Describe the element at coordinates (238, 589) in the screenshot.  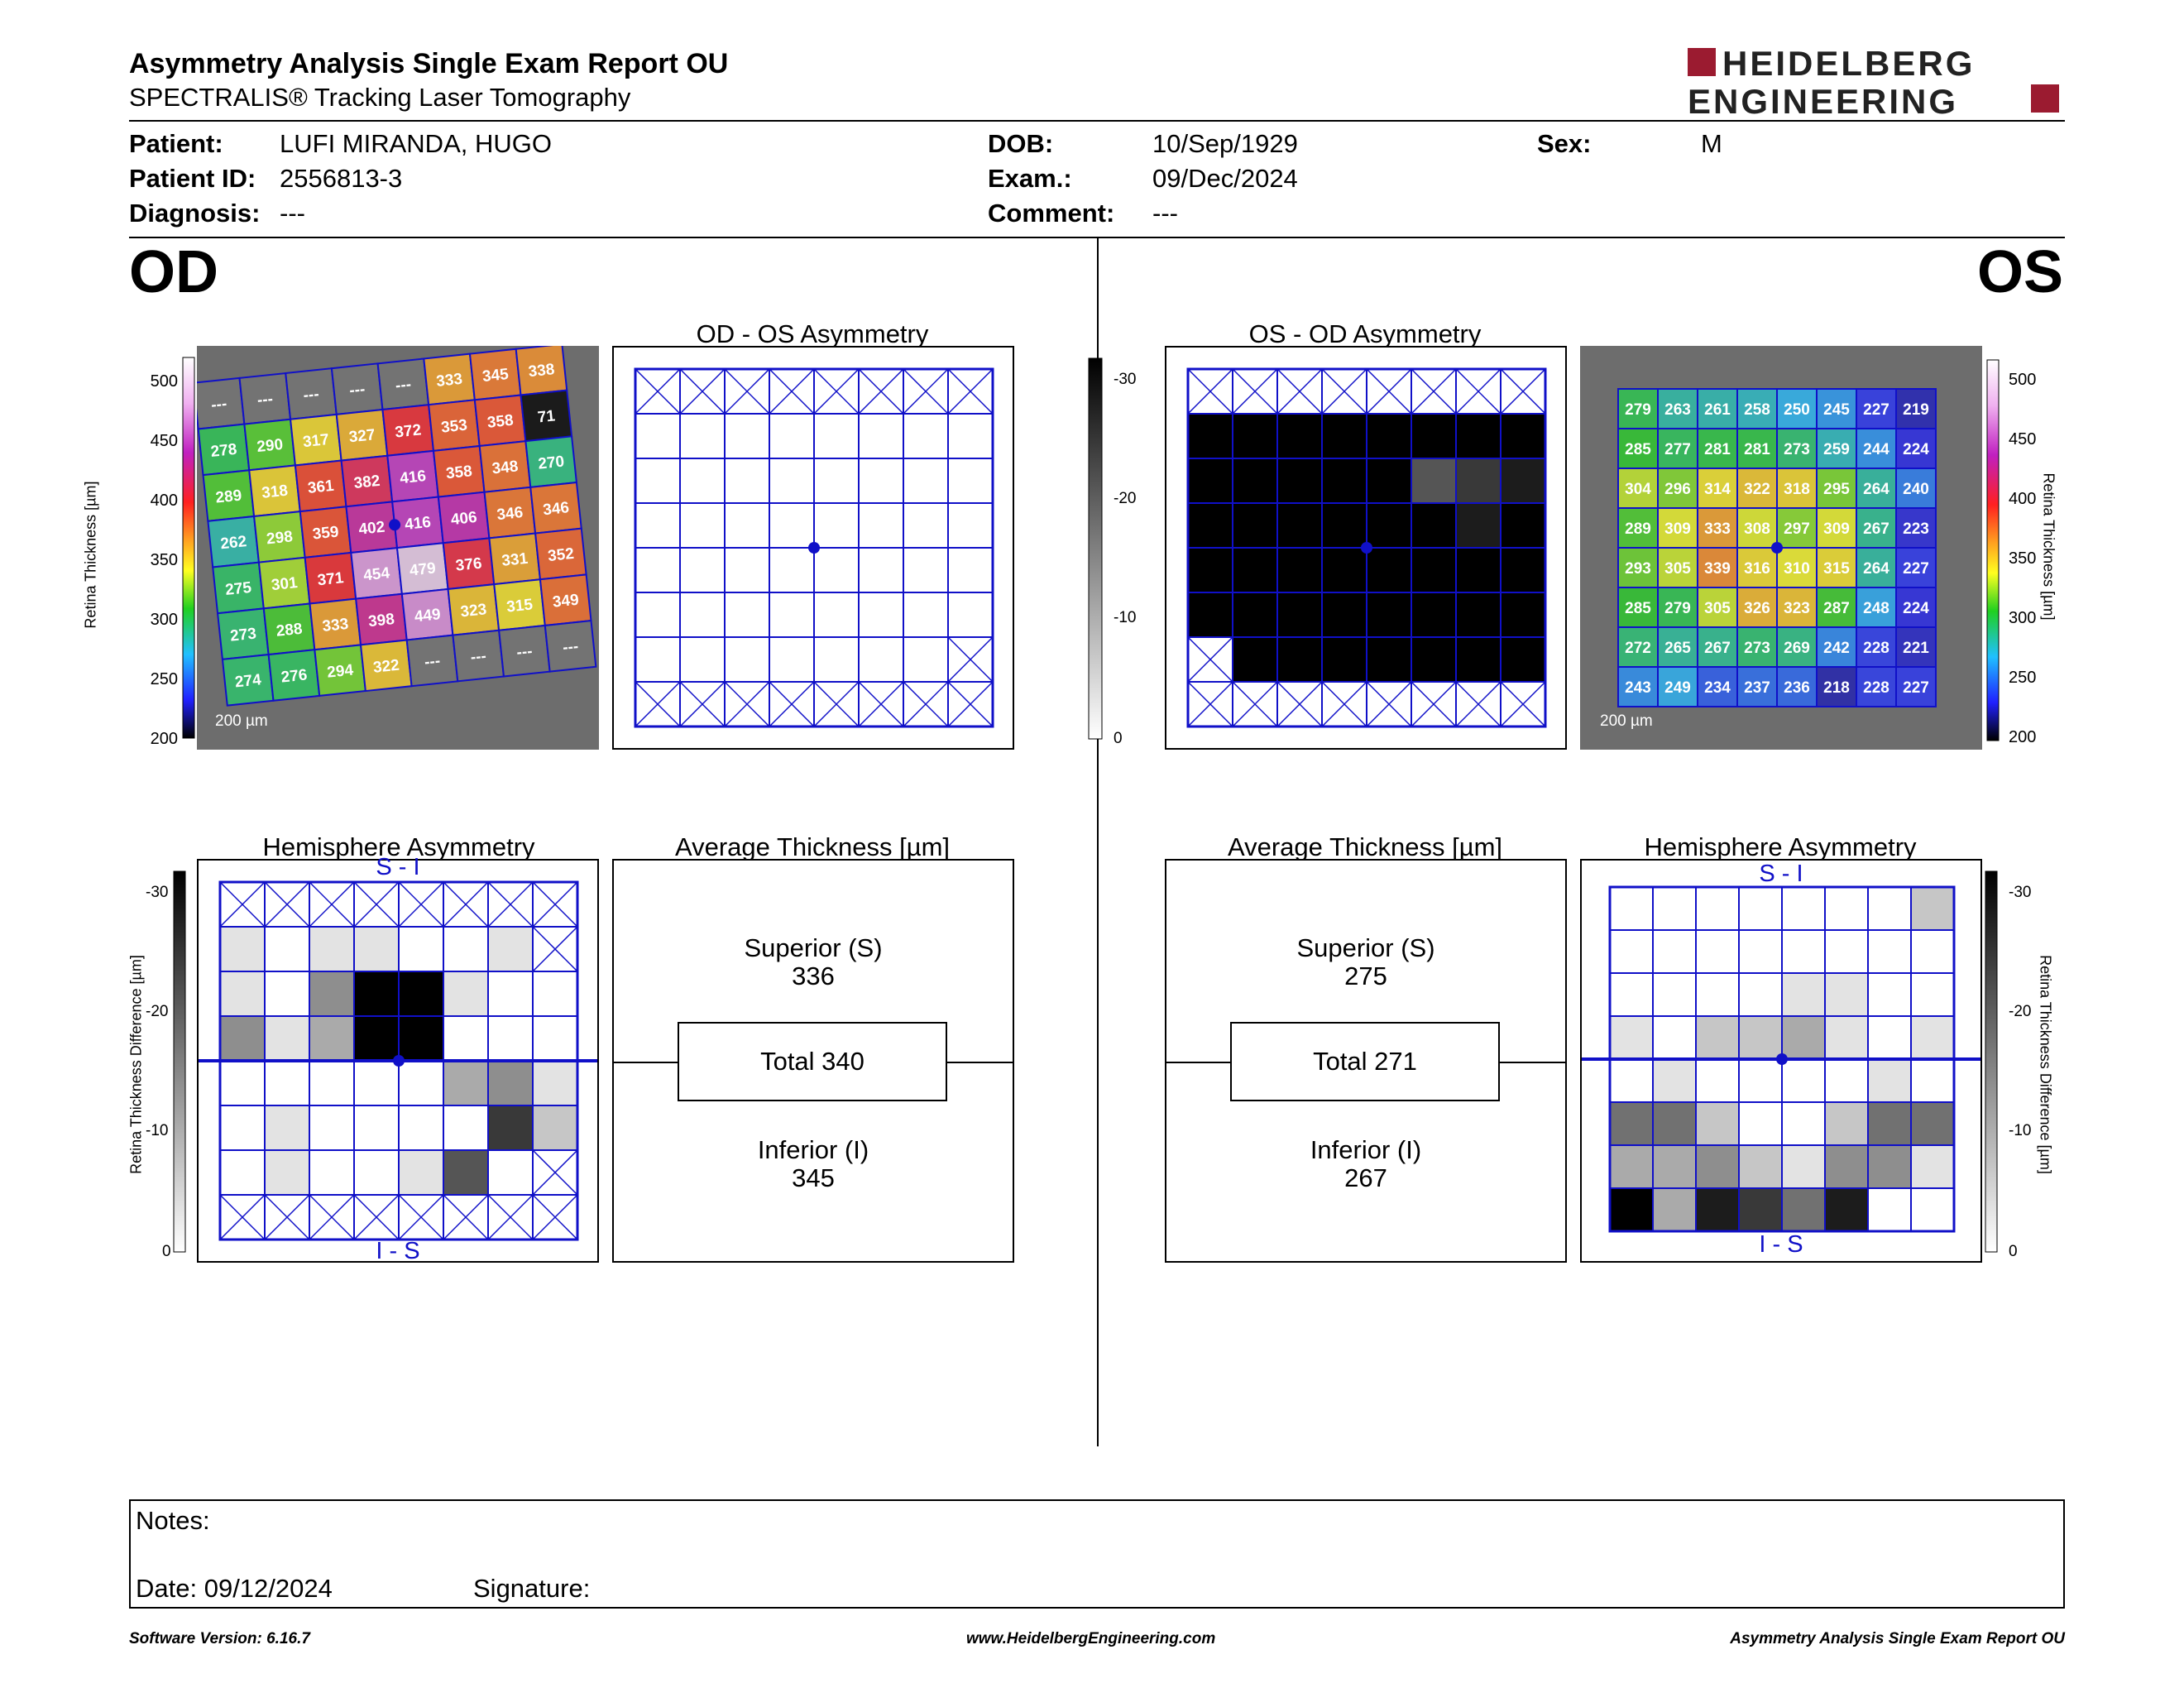
I see `od-map-value: 275` at that location.